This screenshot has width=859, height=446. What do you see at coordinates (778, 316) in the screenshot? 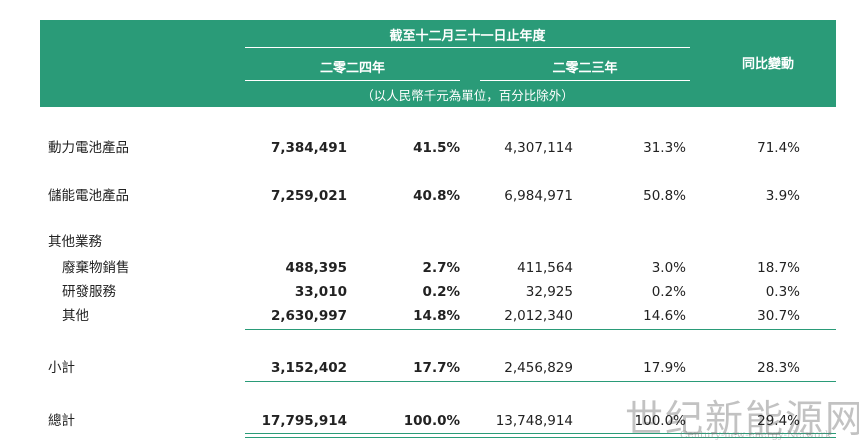
I see `cell: 30.7%` at bounding box center [778, 316].